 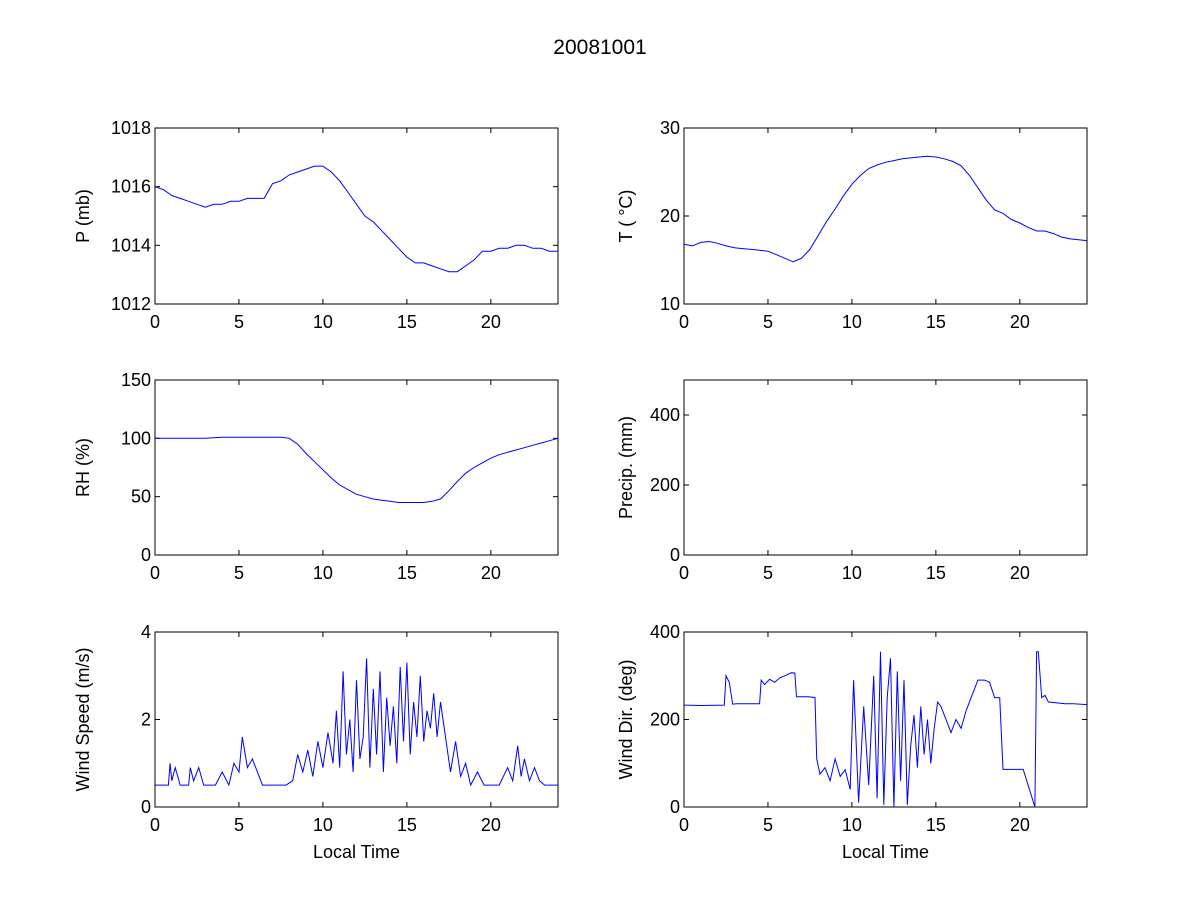 I want to click on precipitation-axes-frame, so click(x=885, y=467).